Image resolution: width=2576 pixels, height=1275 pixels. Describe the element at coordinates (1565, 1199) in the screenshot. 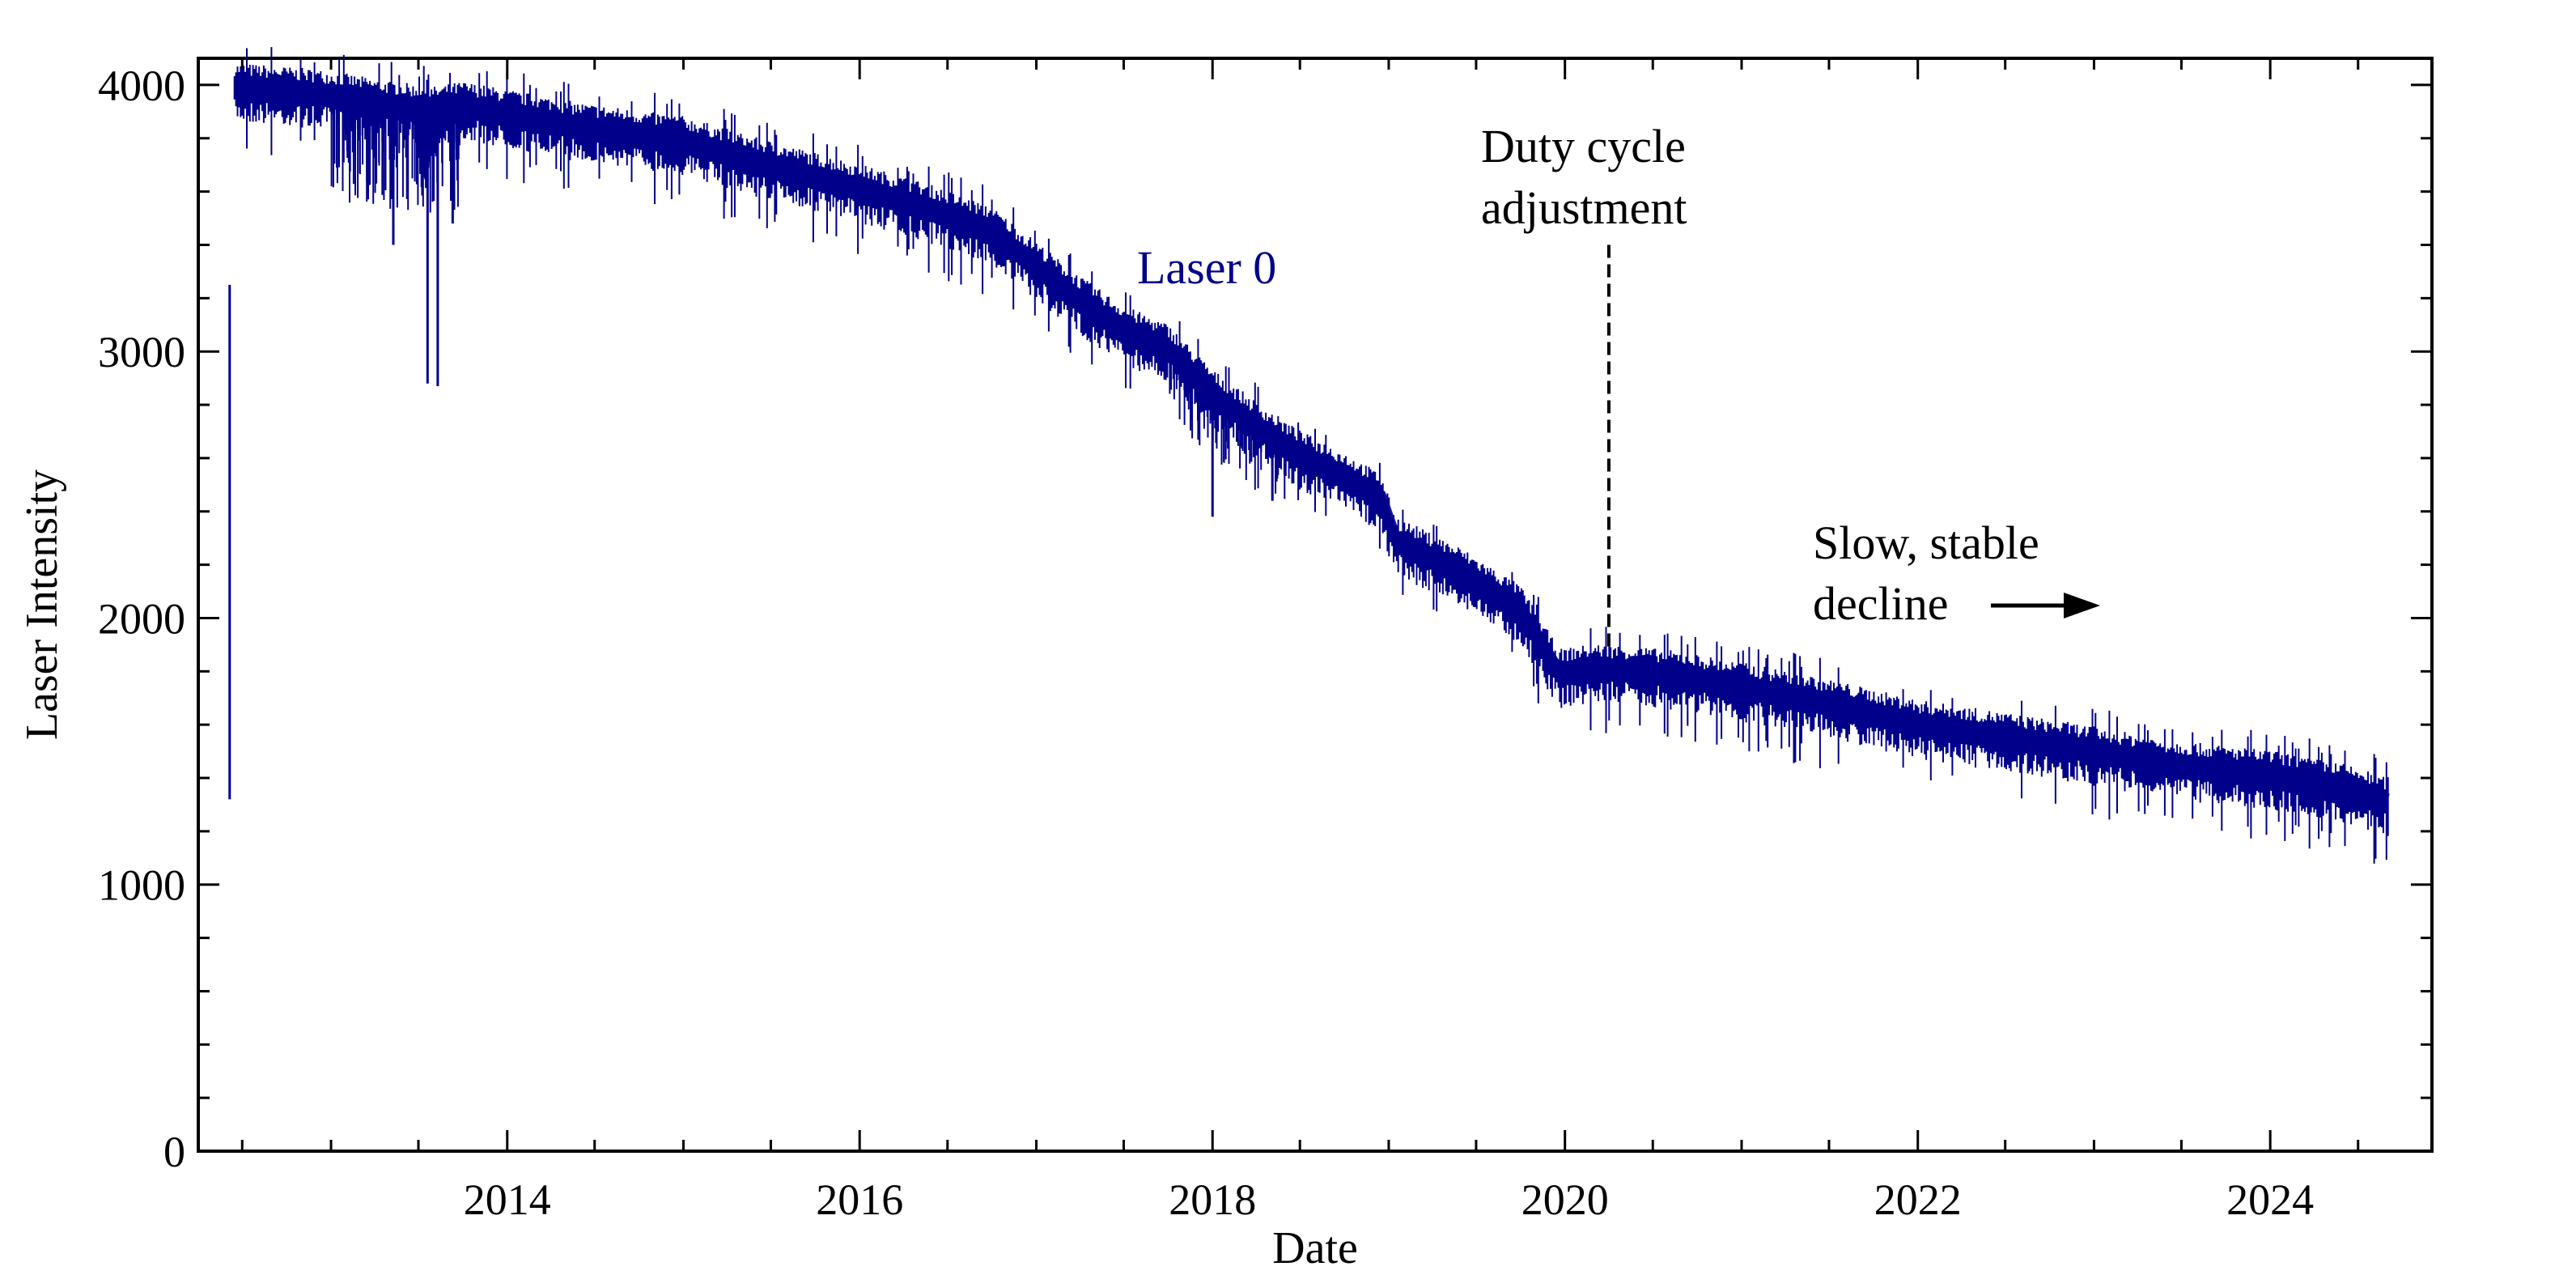

I see `x-tick-label: 2020` at that location.